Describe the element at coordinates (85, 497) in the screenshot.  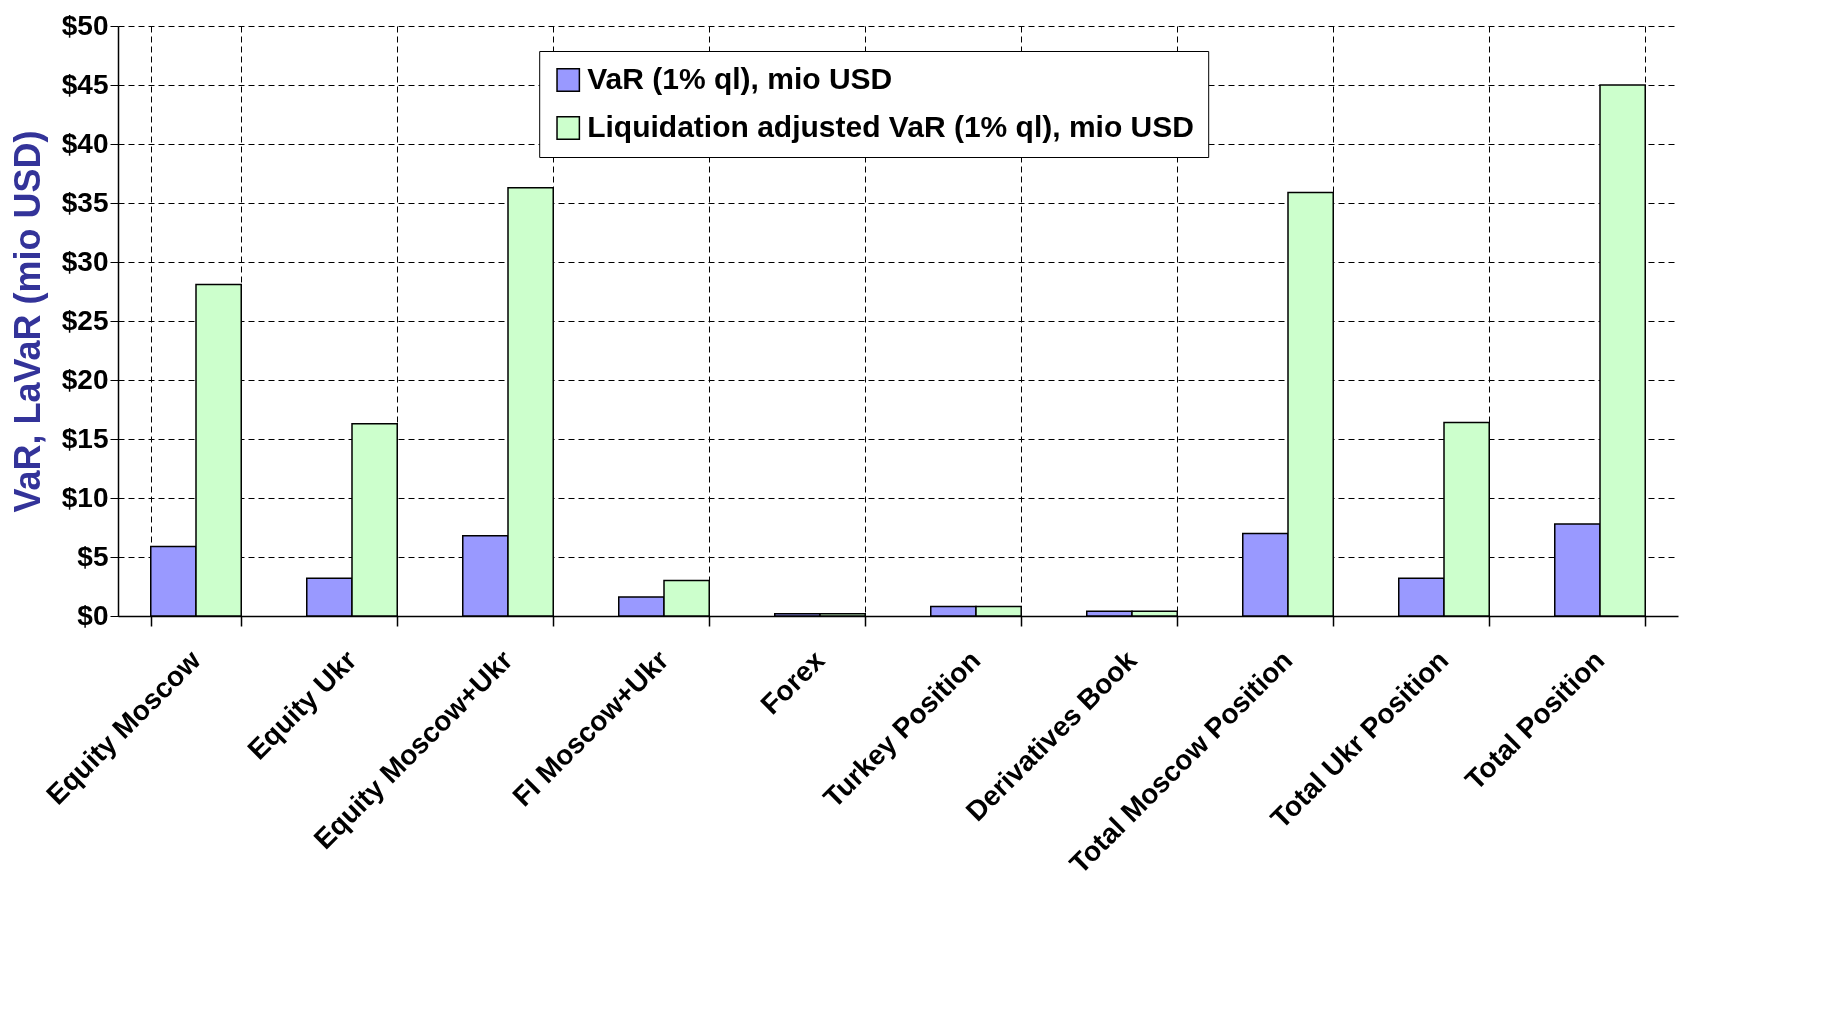
I see `y-tick-label: $10` at that location.